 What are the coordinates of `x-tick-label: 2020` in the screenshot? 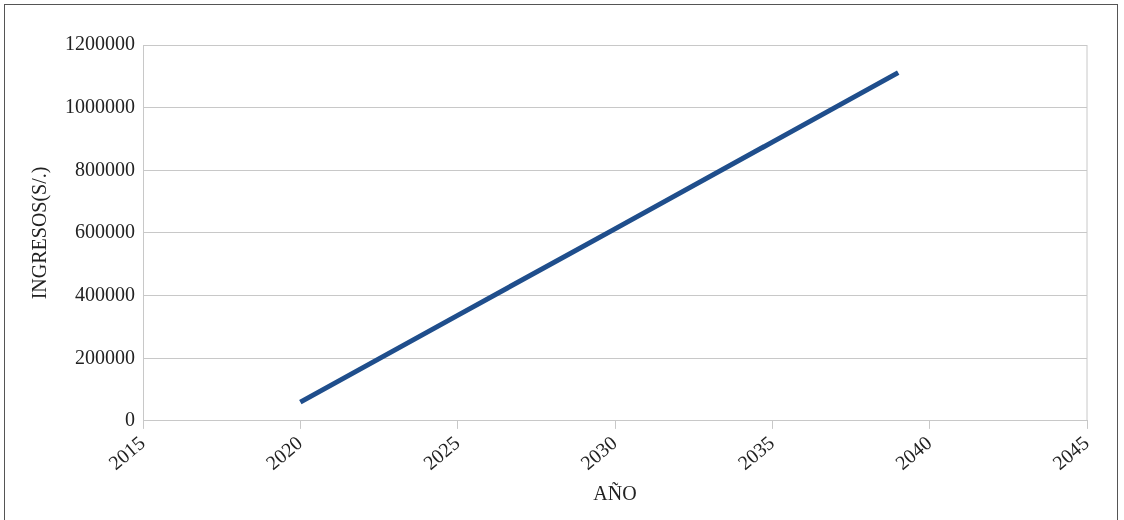 It's located at (284, 452).